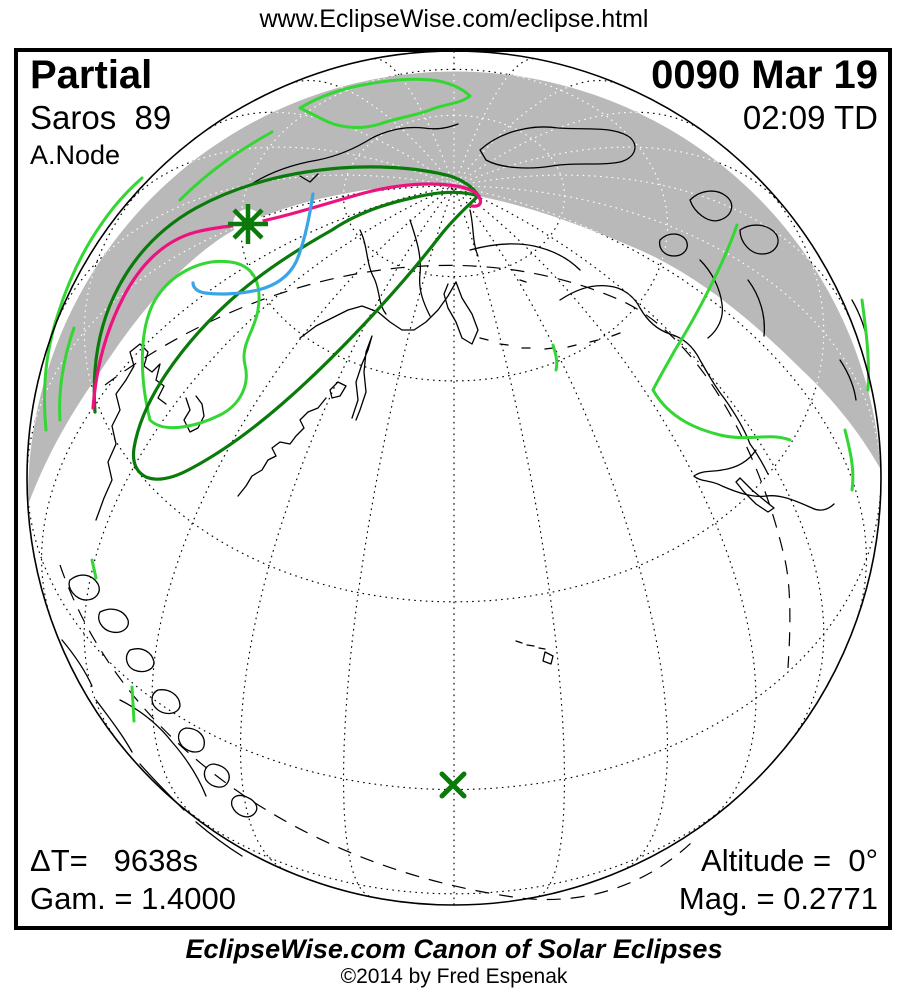  What do you see at coordinates (764, 75) in the screenshot?
I see `eclipse-date-label: 0090 Mar 19` at bounding box center [764, 75].